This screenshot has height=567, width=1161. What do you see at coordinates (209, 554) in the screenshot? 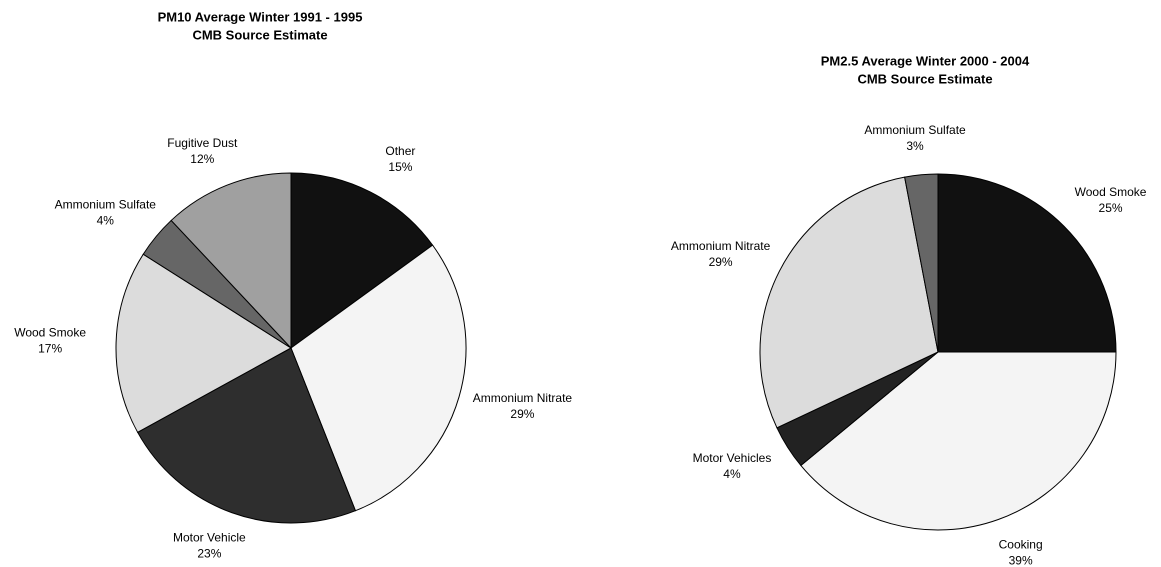
I see `slice-value-label: 23%` at bounding box center [209, 554].